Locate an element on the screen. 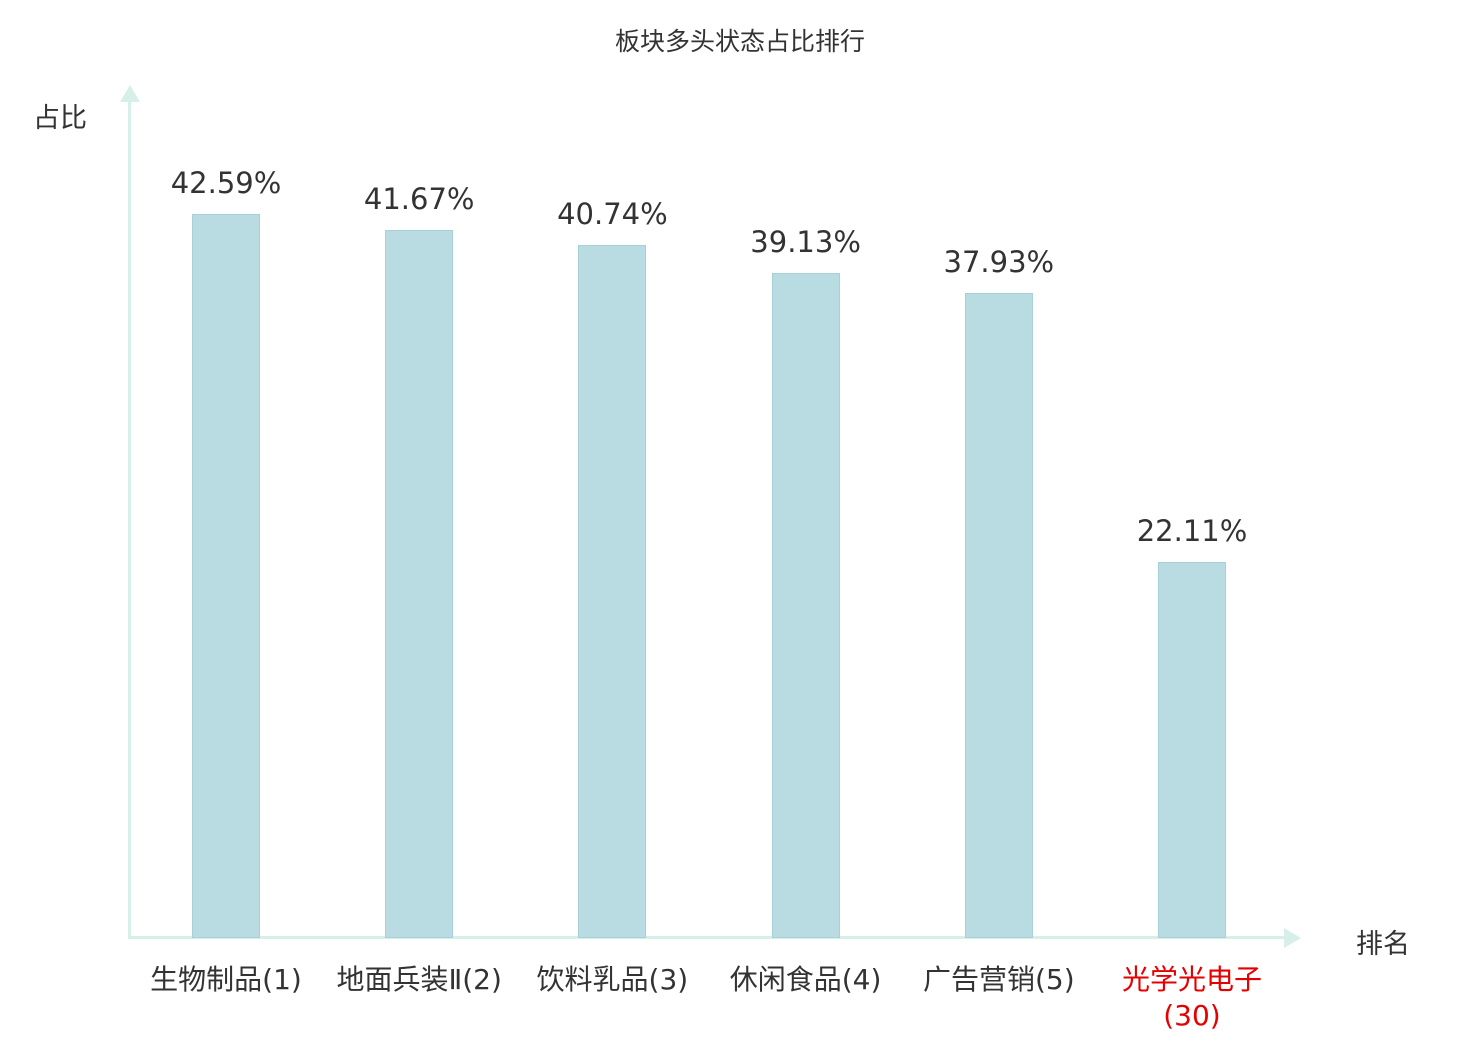 This screenshot has width=1480, height=1040. y-axis-arrow-icon is located at coordinates (130, 93).